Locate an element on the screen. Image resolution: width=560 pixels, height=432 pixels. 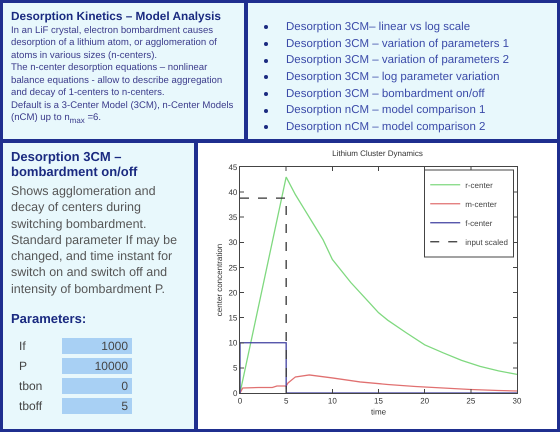
x-tick-label: 20 is located at coordinates (425, 401).